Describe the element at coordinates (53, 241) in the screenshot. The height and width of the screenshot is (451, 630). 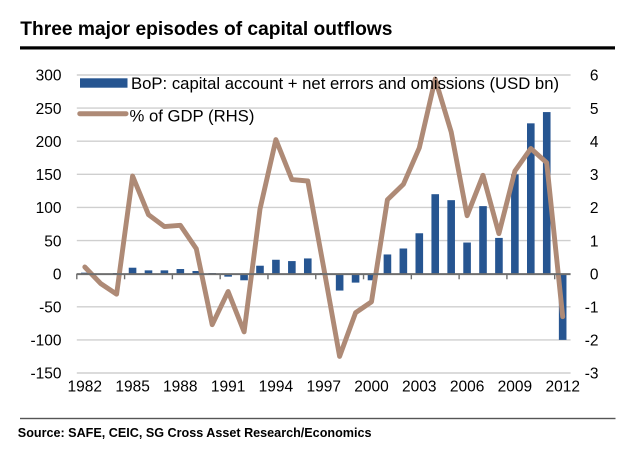
I see `svg-text: 50` at that location.